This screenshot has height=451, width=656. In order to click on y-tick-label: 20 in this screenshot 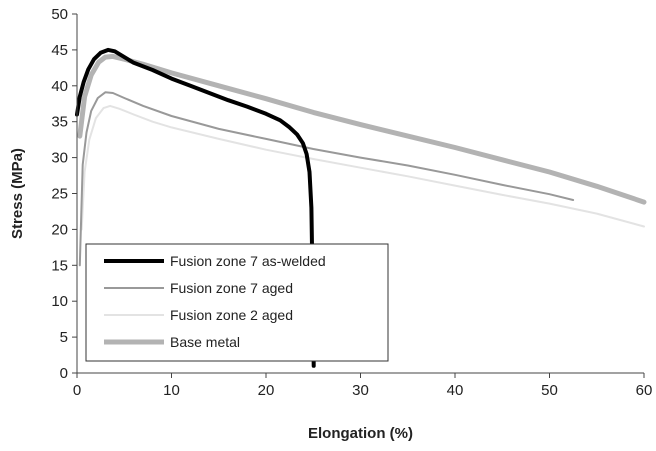, I will do `click(59, 229)`.